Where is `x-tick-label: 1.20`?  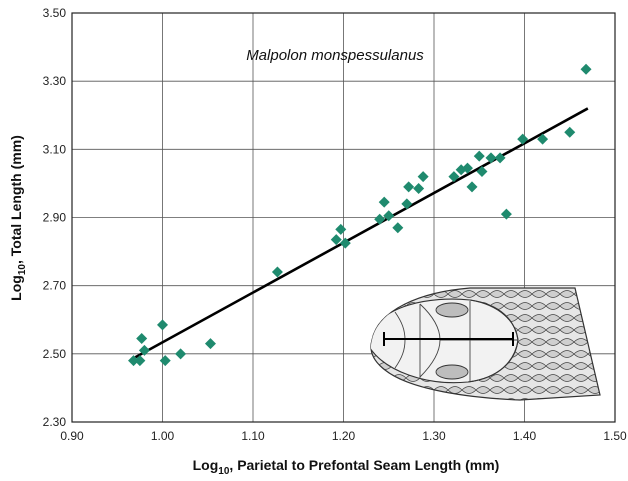
x-tick-label: 1.20 is located at coordinates (344, 436).